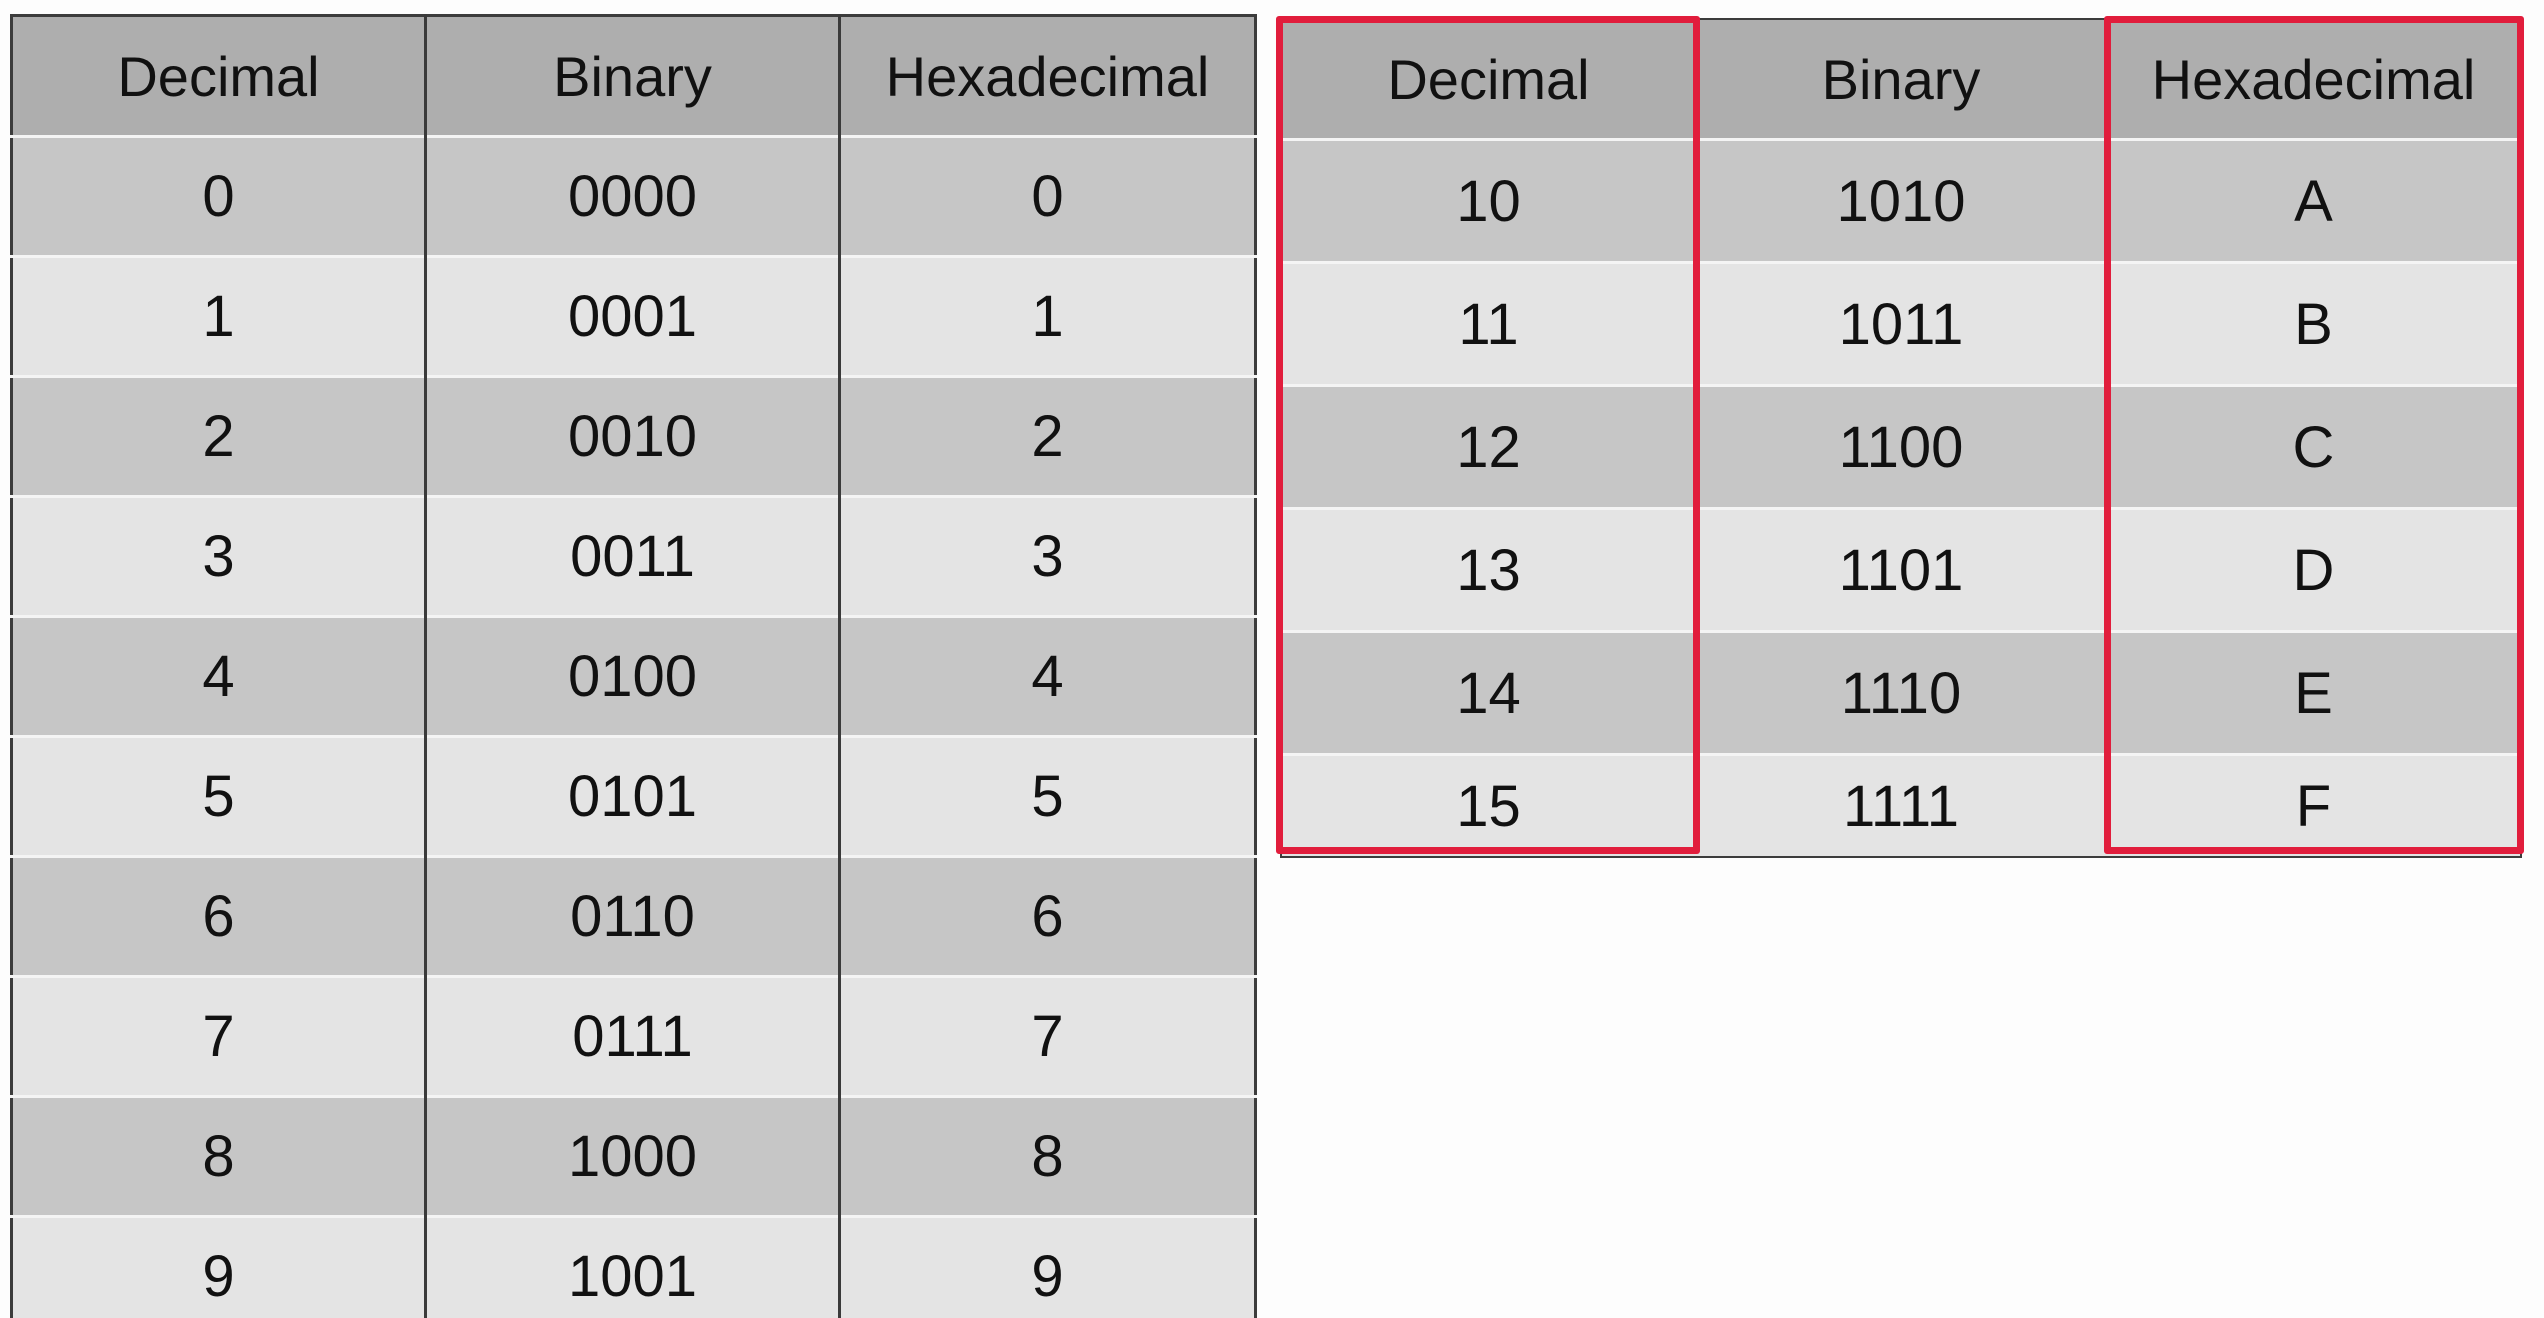  I want to click on binary-cell: 1101, so click(1901, 569).